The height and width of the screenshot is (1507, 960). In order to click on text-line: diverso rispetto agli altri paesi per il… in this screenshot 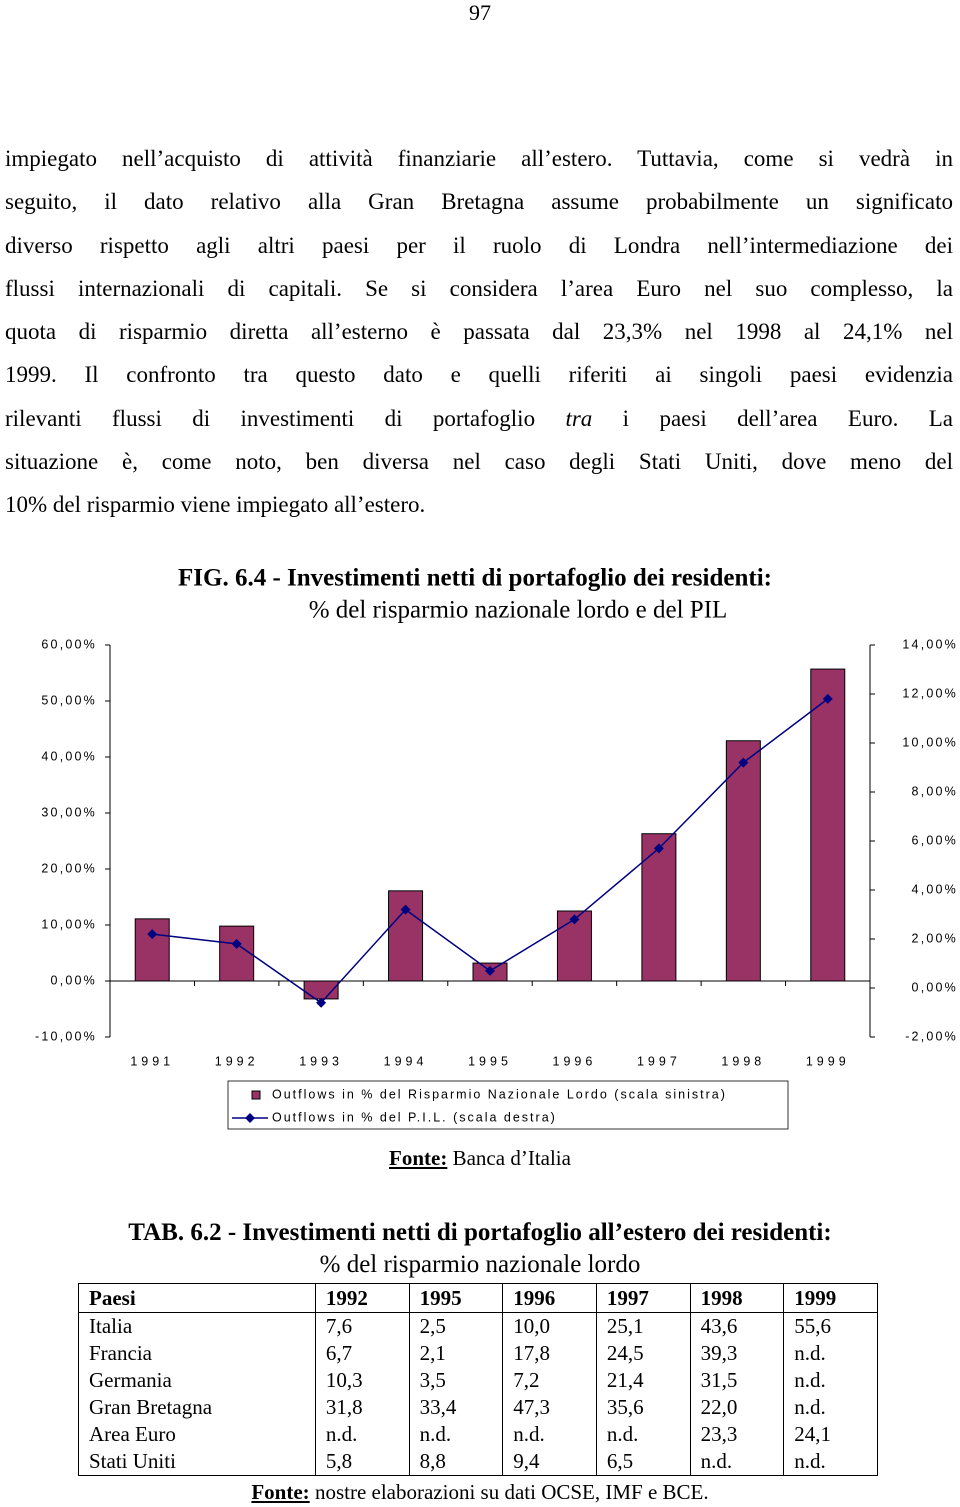, I will do `click(479, 245)`.